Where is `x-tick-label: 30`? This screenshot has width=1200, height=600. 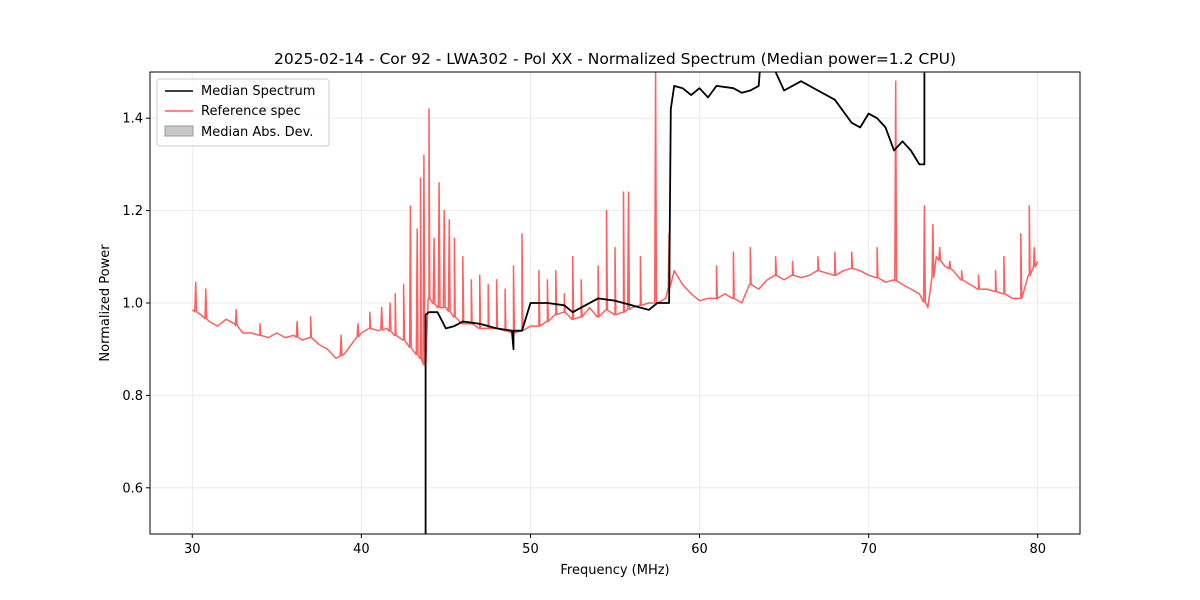 x-tick-label: 30 is located at coordinates (192, 549).